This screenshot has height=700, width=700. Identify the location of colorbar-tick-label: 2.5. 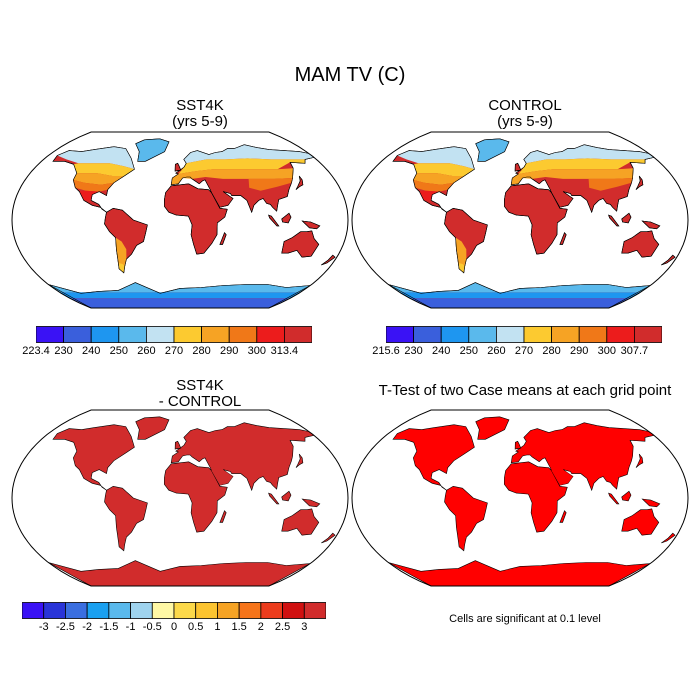
(282, 627).